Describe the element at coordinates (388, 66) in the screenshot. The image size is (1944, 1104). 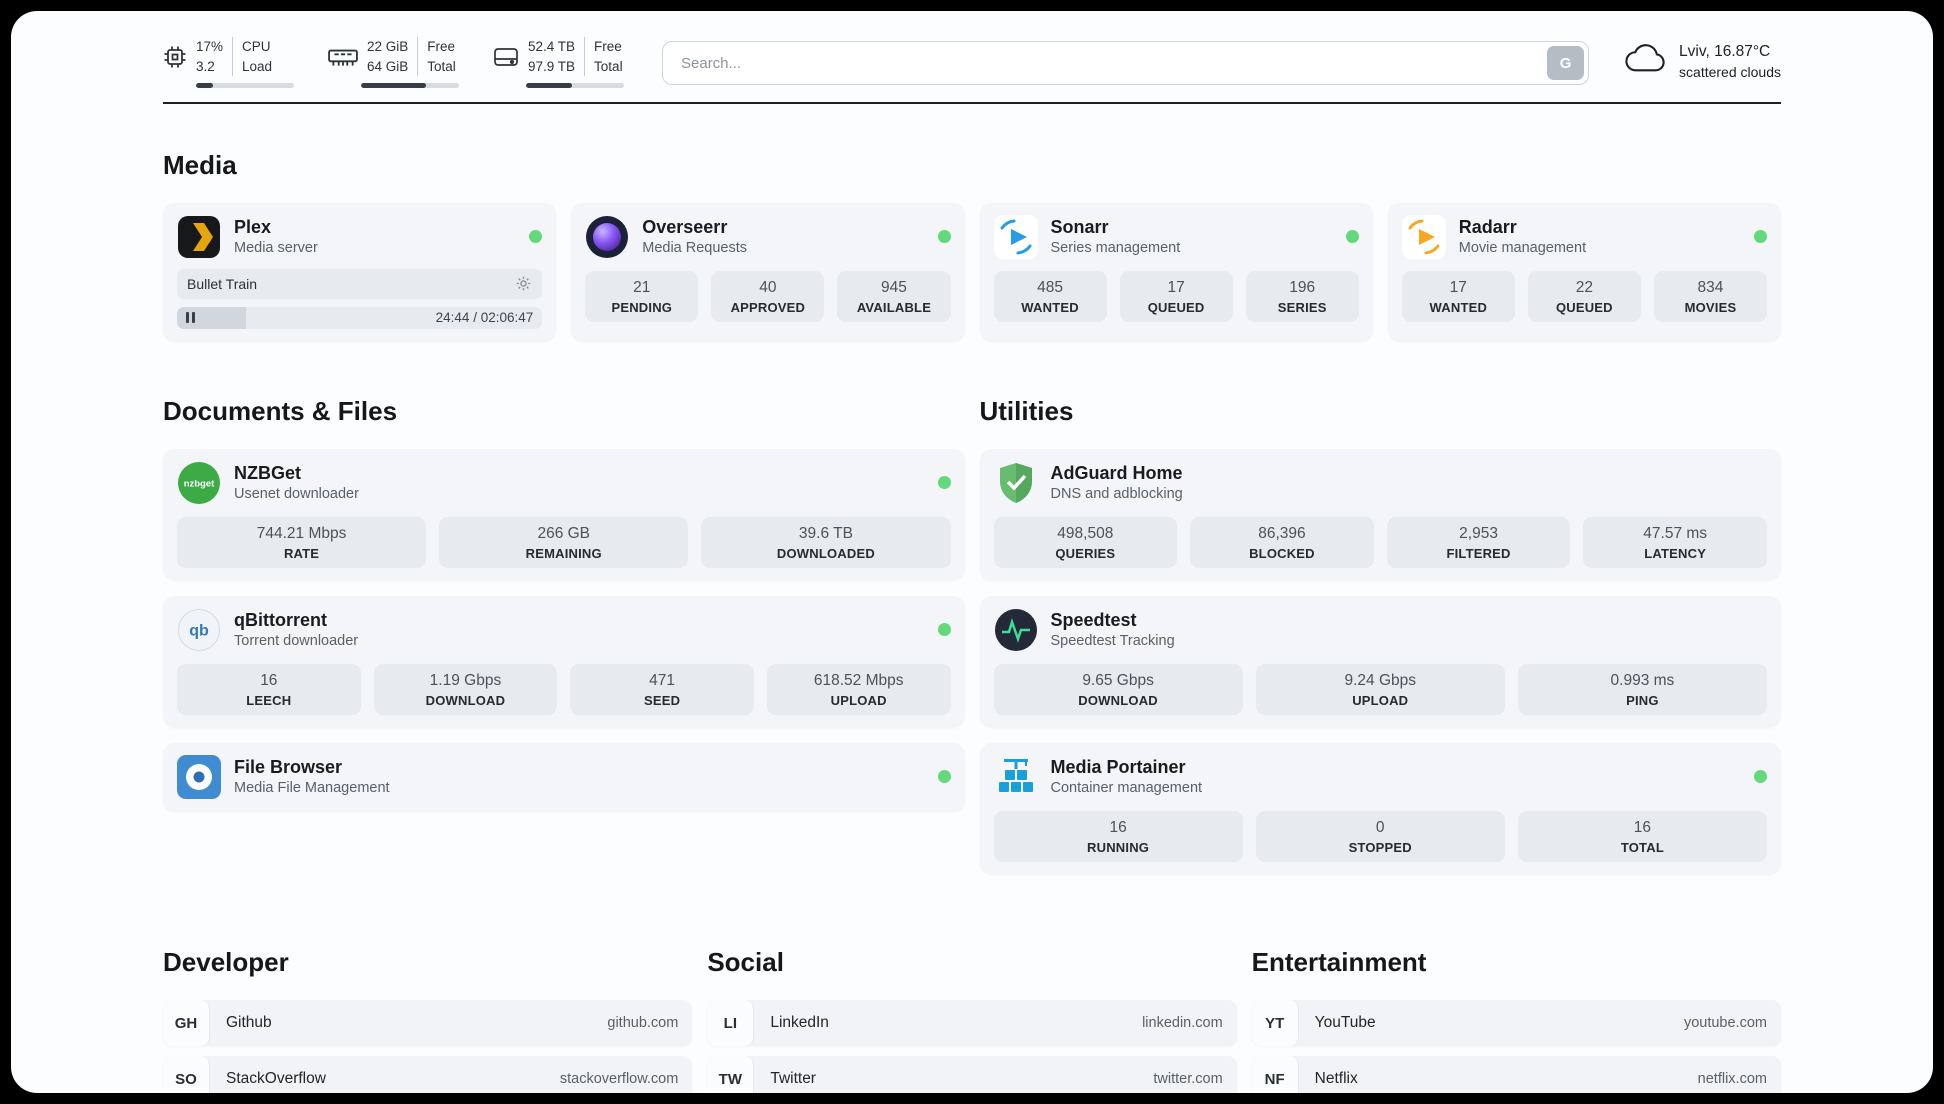
I see `memory-total-value: 64 GiB` at that location.